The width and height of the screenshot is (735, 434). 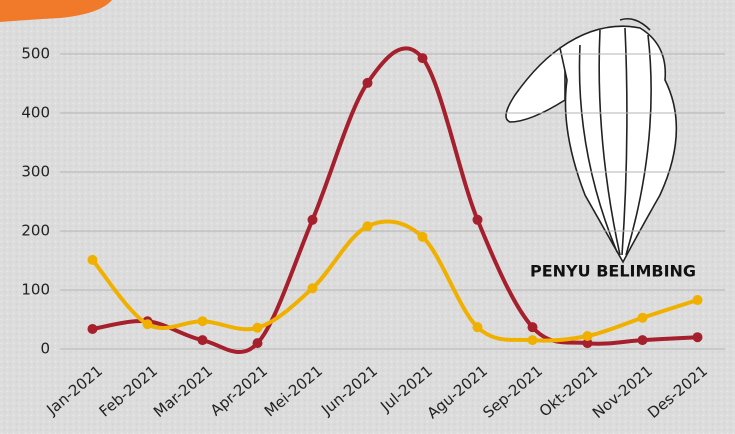 What do you see at coordinates (56, 11) in the screenshot?
I see `decor-blob` at bounding box center [56, 11].